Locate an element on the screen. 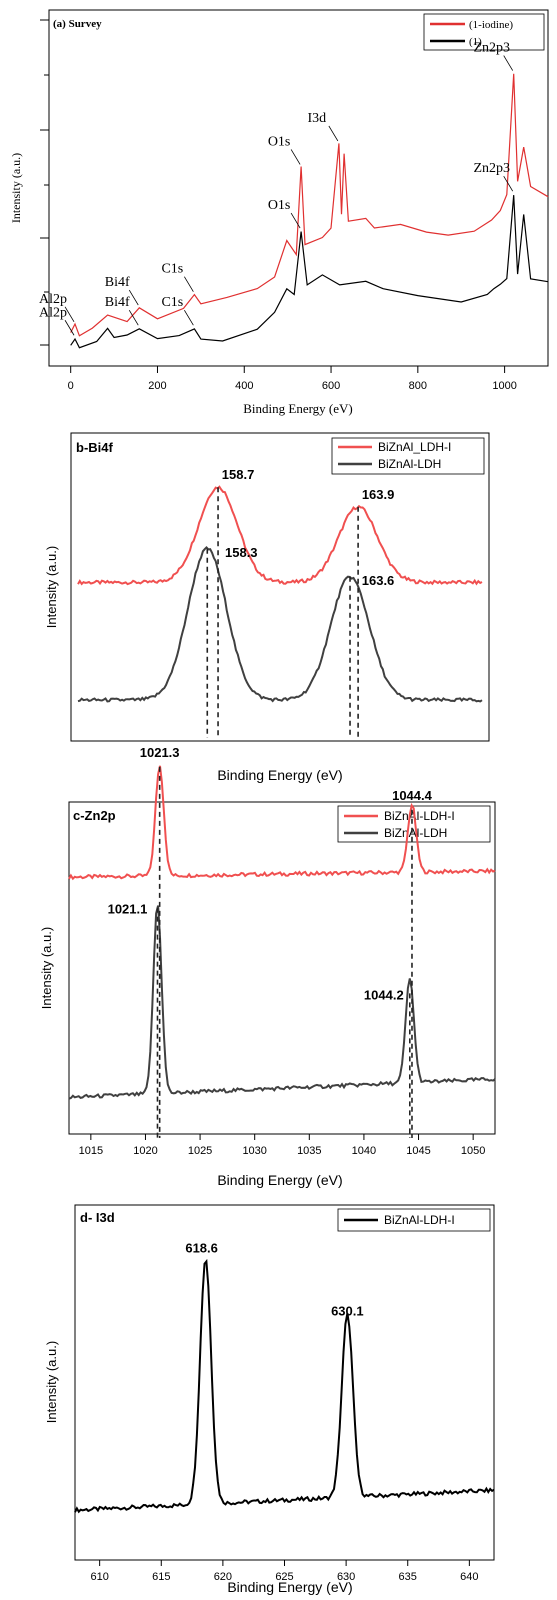 This screenshot has width=557, height=1600. x-tick-label: 625 is located at coordinates (284, 1577).